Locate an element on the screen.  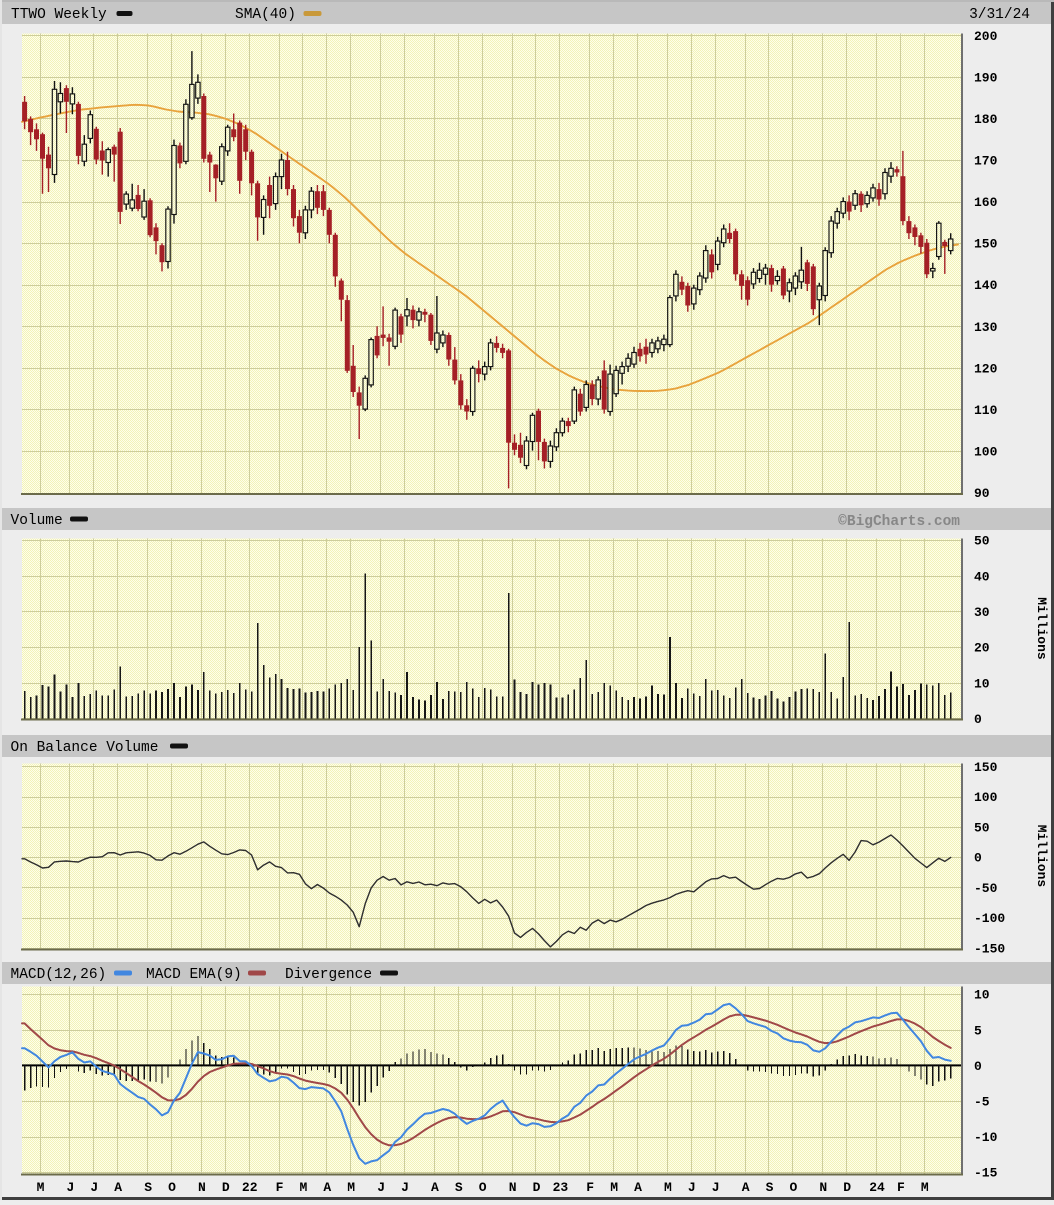
svg-text: 130 is located at coordinates (986, 327).